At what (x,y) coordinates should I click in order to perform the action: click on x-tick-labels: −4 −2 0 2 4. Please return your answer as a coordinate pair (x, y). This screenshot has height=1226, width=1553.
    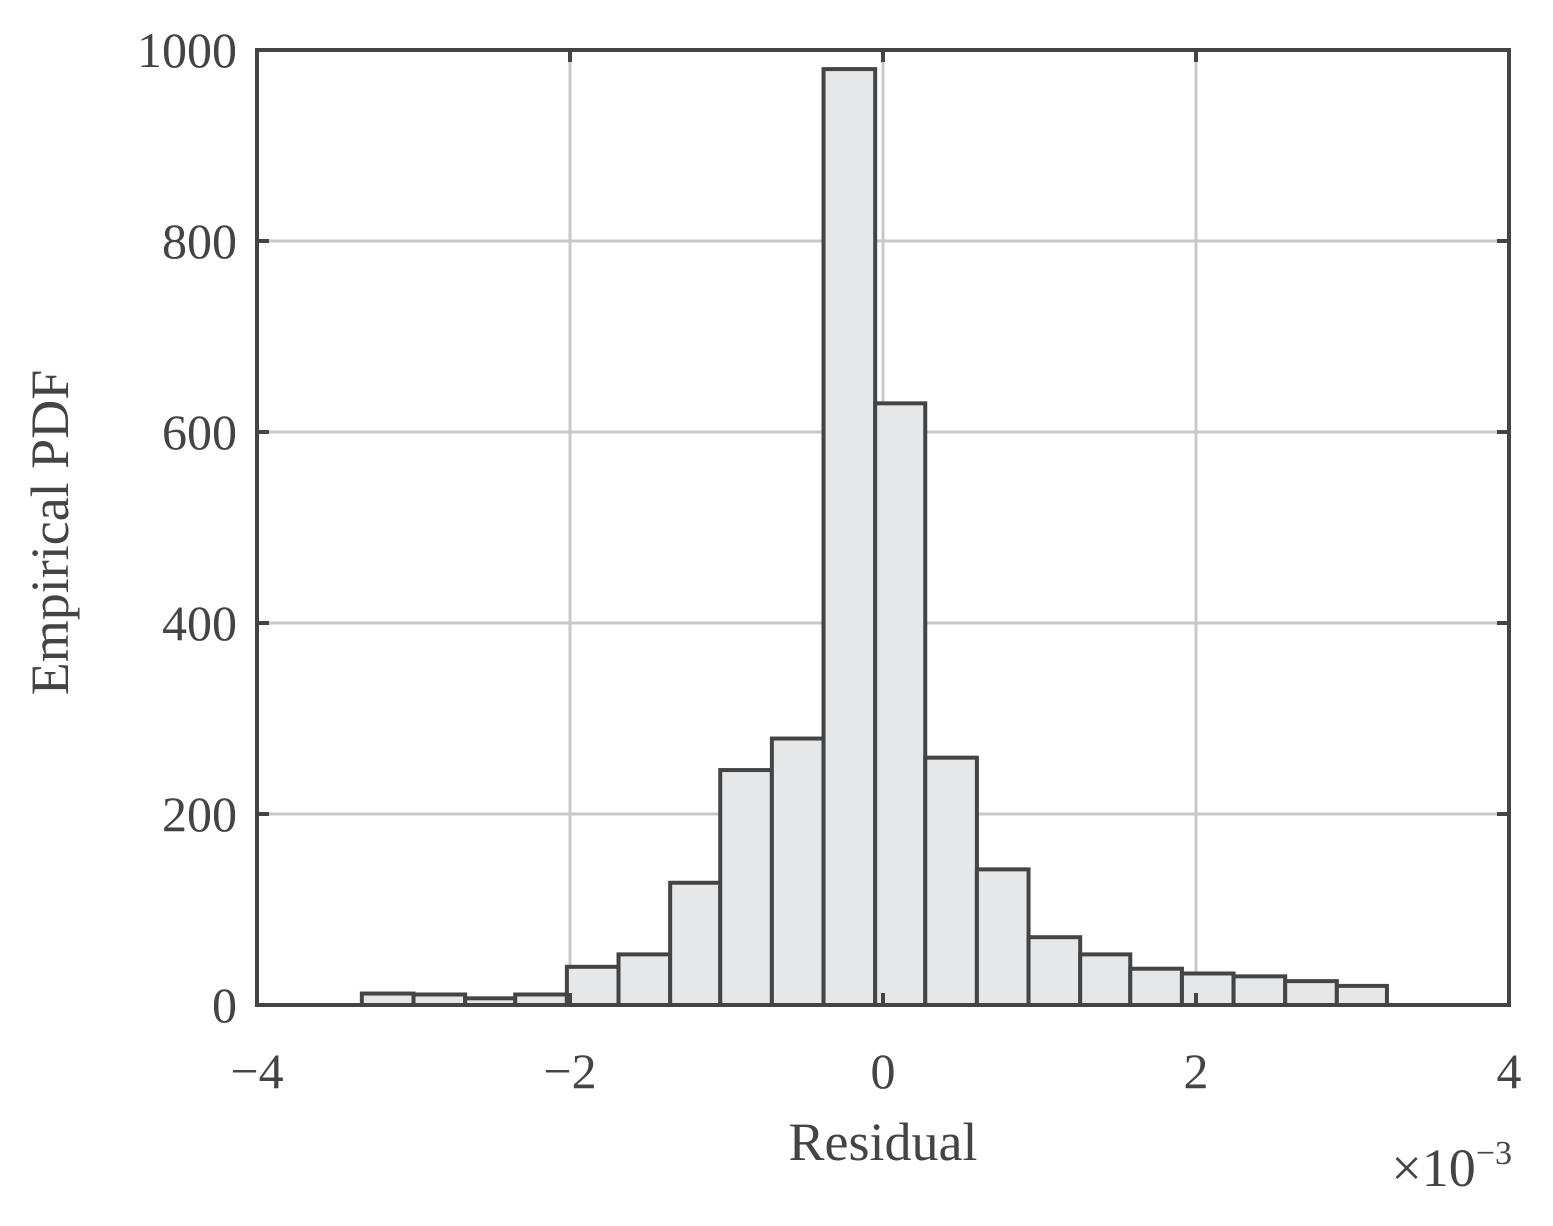
    Looking at the image, I should click on (875, 1071).